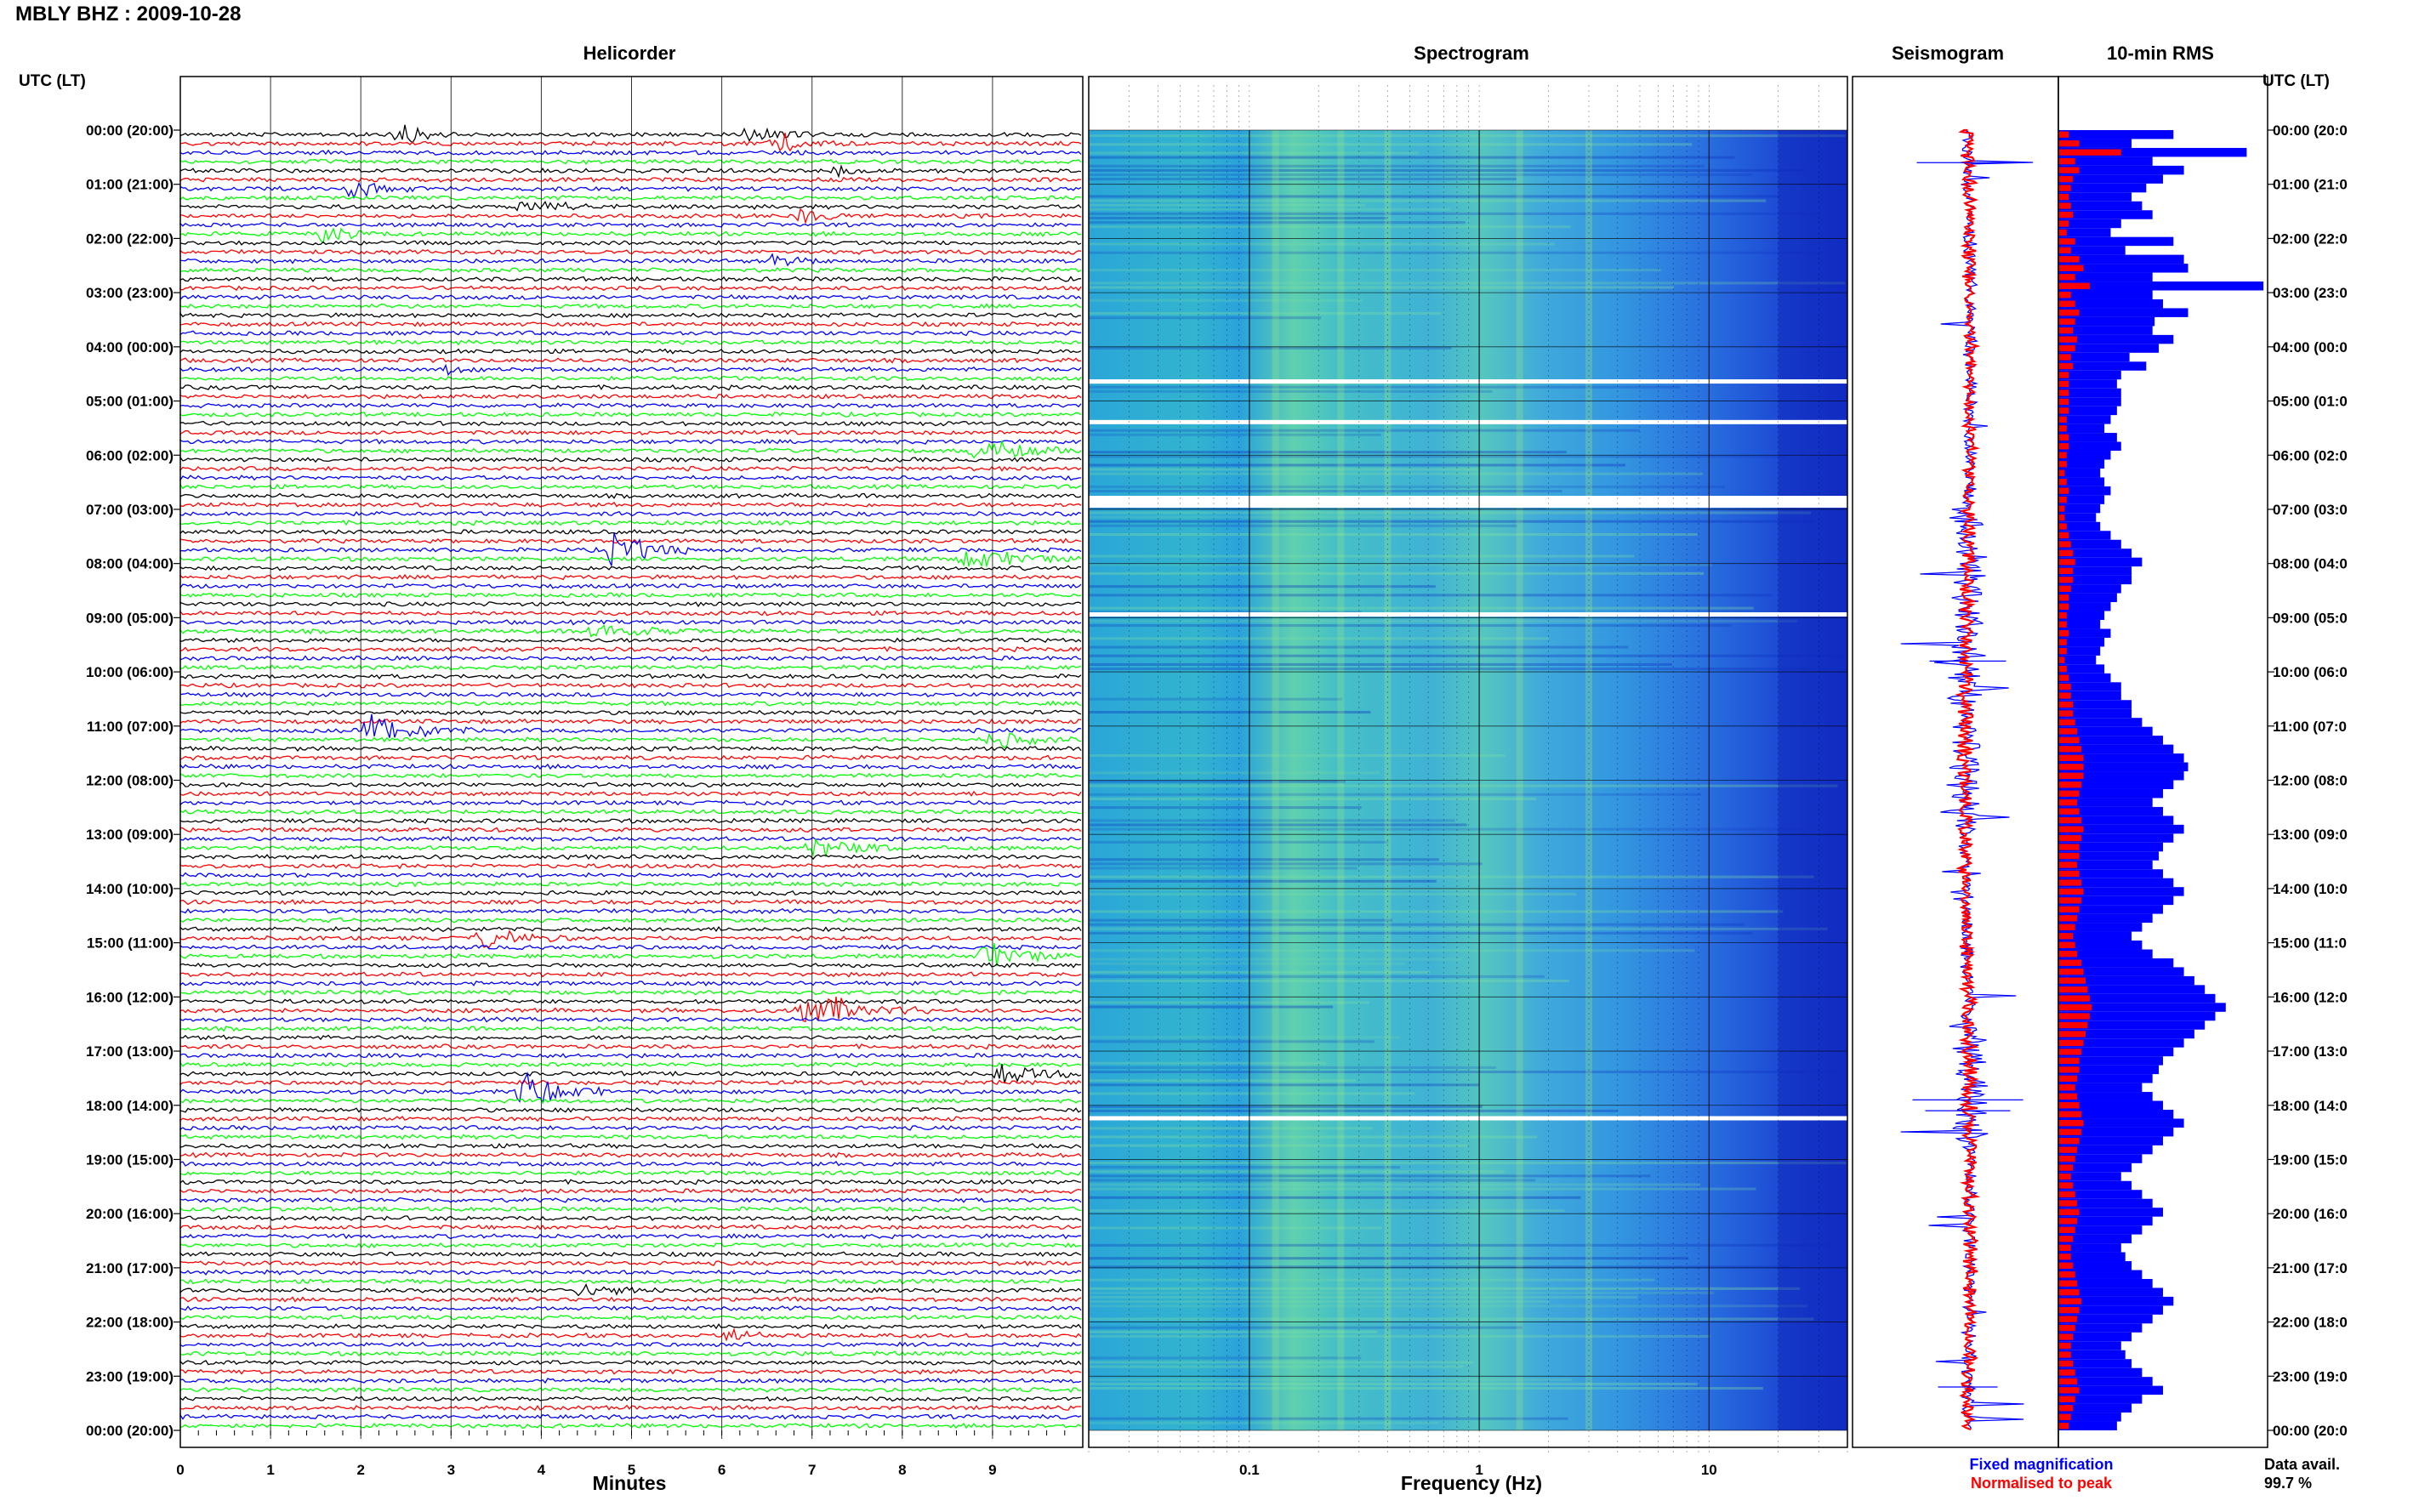 This screenshot has width=2419, height=1512. I want to click on seismogram-title: Seismogram, so click(1948, 53).